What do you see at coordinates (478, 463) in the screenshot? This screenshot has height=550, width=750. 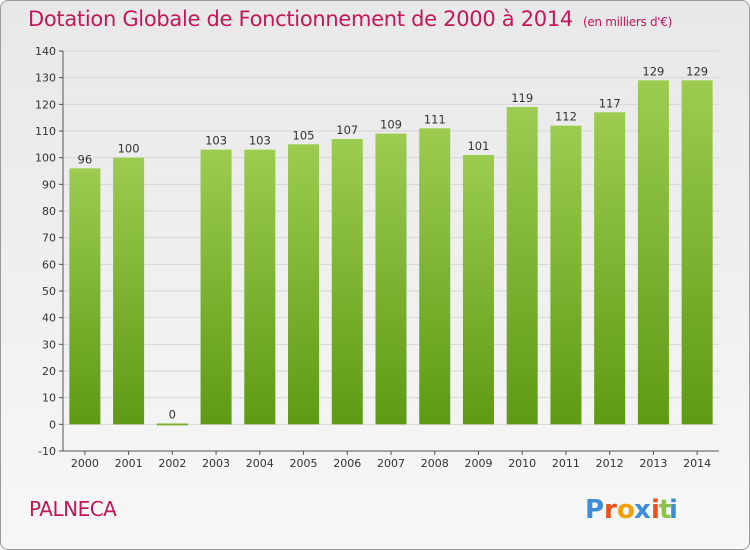 I see `x-tick-label: 2009` at bounding box center [478, 463].